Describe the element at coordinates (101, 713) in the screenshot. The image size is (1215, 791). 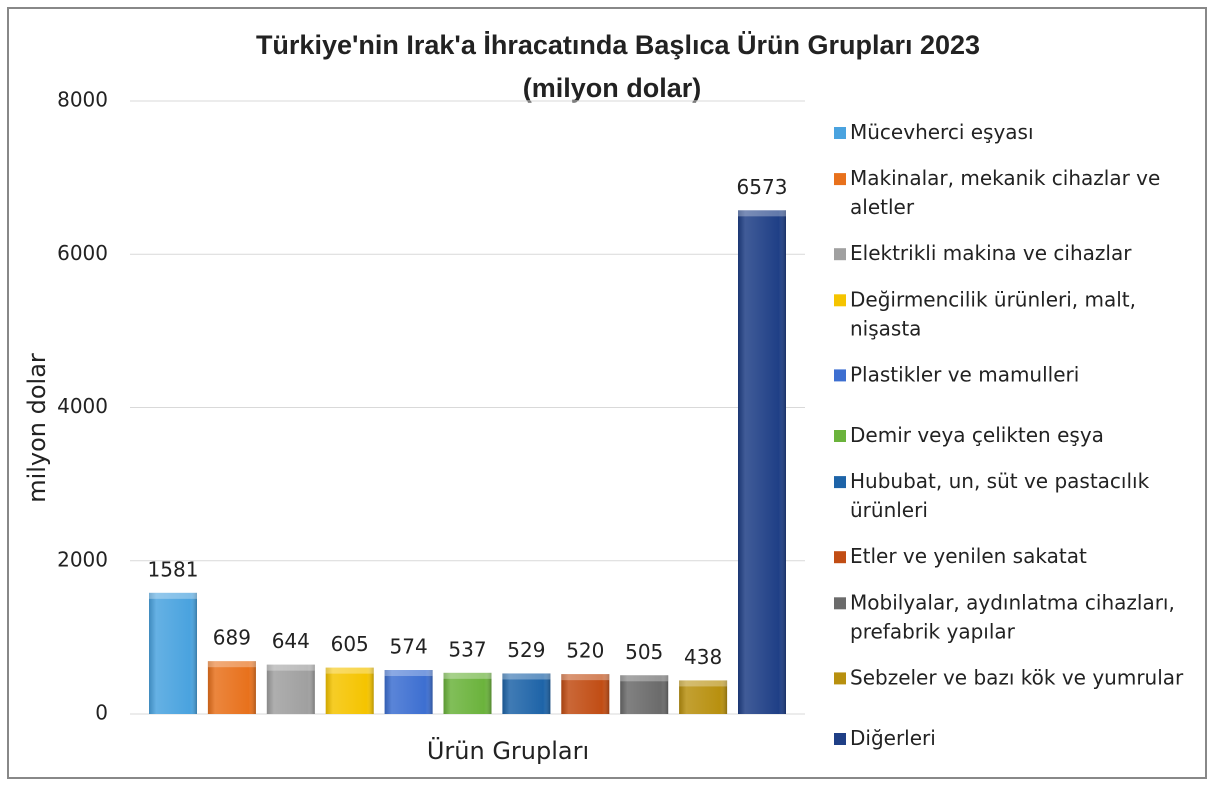
I see `y-tick-label: 0` at that location.